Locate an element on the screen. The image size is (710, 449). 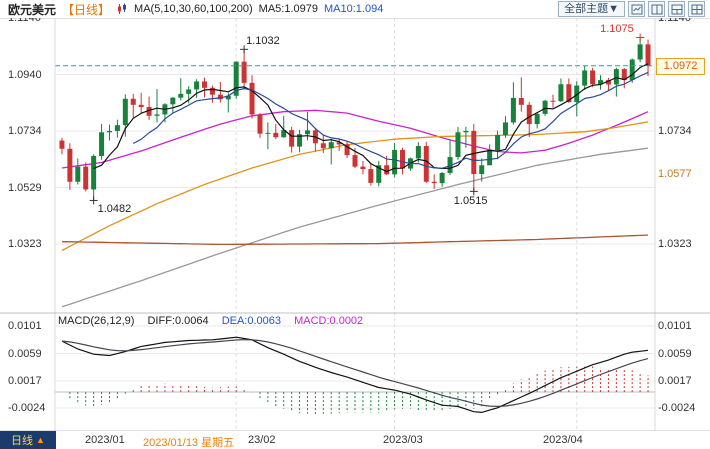
layout-three-pane-icon is located at coordinates (676, 9).